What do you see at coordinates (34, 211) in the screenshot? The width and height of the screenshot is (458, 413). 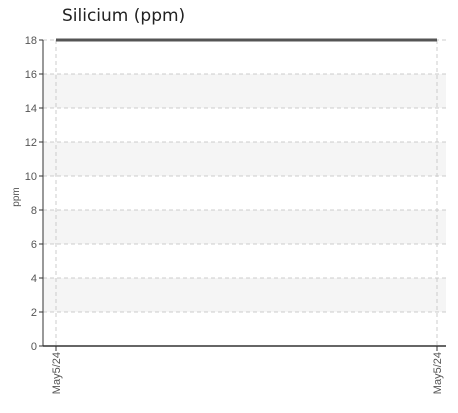 I see `y-tick-label: 8` at bounding box center [34, 211].